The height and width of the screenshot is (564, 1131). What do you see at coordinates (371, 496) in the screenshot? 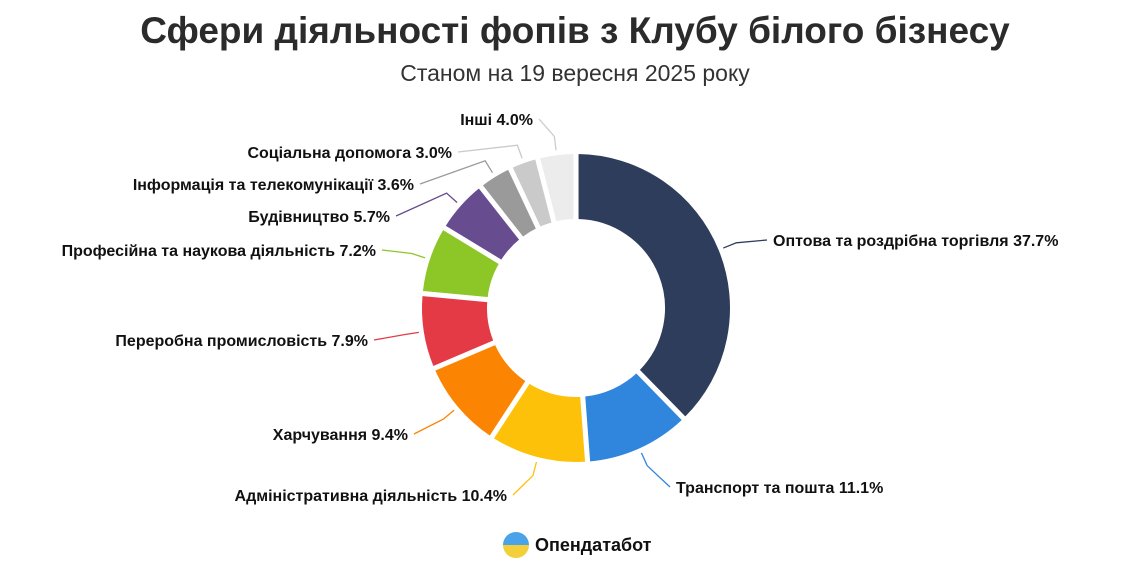
I see `slice-label: Адміністративна діяльність 10.4%` at bounding box center [371, 496].